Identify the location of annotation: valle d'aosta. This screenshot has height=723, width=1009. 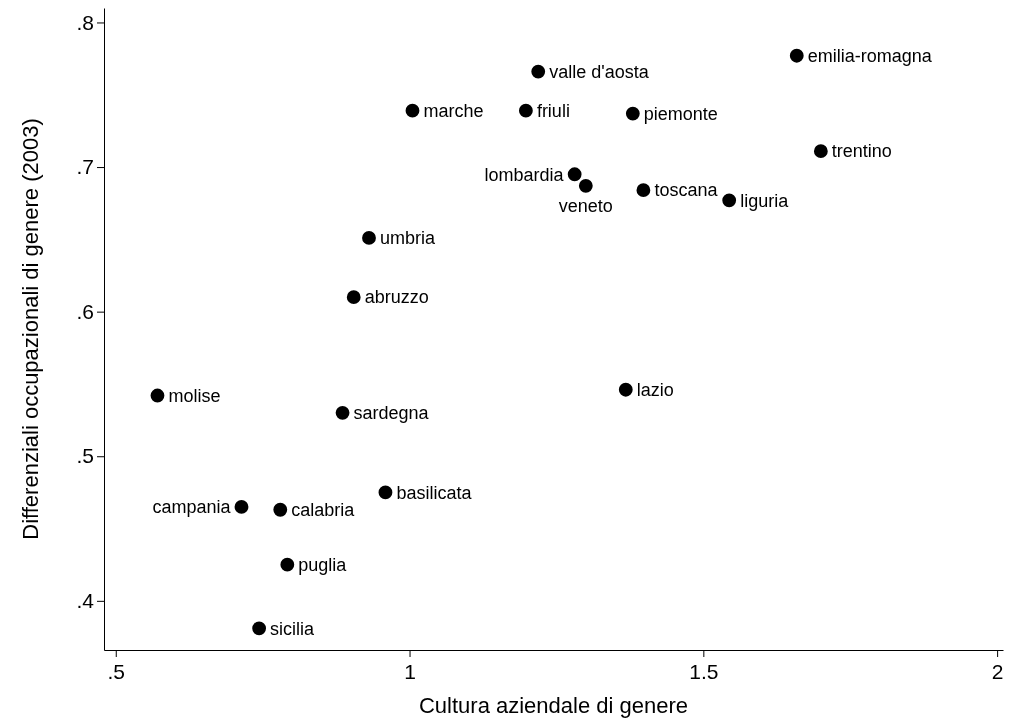
(599, 71).